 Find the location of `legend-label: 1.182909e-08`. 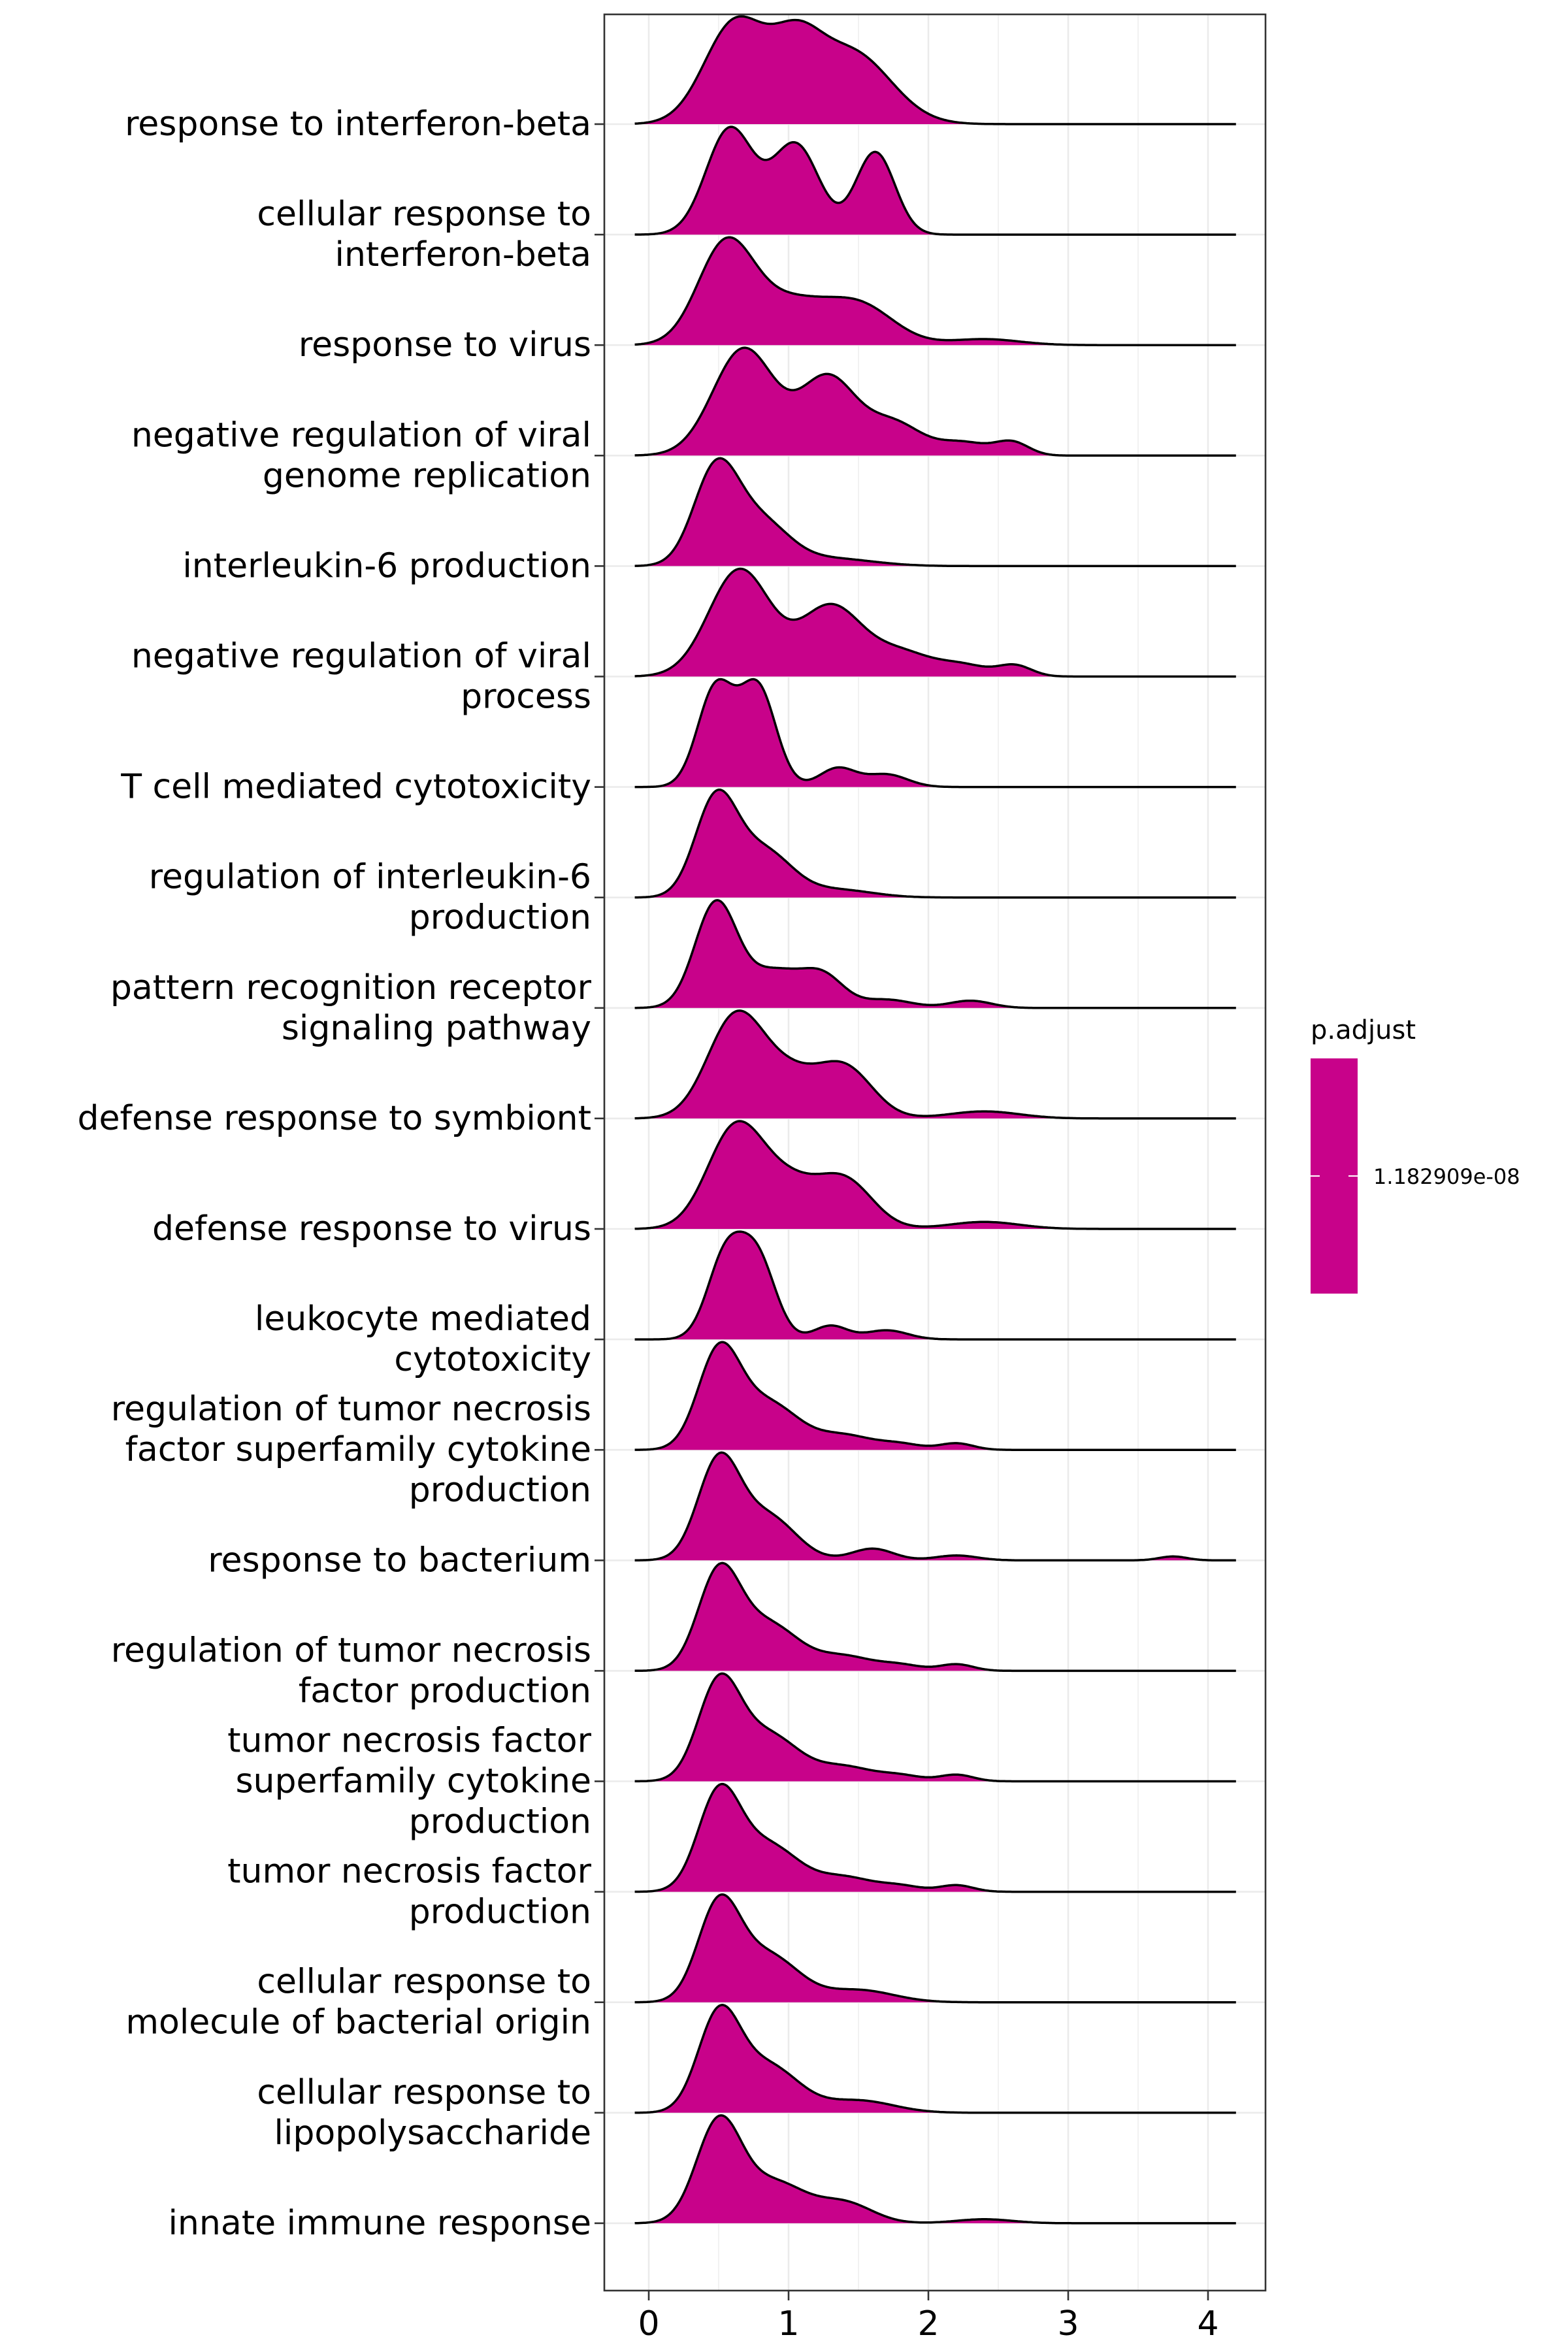

legend-label: 1.182909e-08 is located at coordinates (1446, 1176).